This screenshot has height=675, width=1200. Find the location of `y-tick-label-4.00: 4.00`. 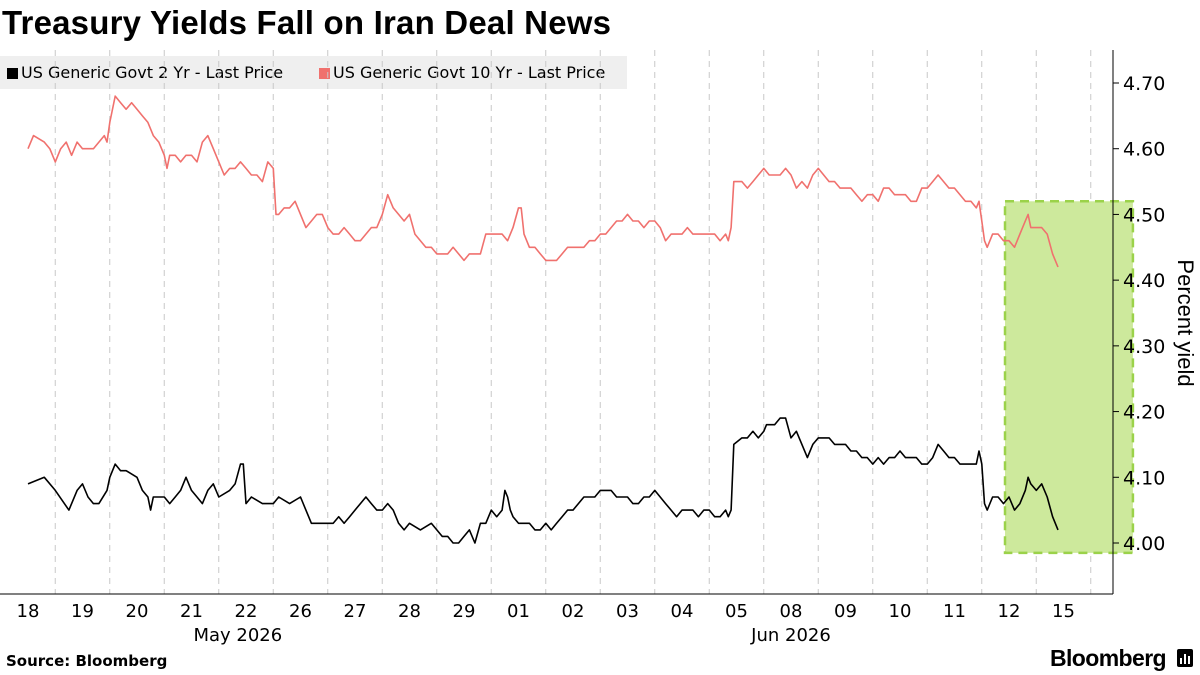

y-tick-label-4.00: 4.00 is located at coordinates (1144, 544).